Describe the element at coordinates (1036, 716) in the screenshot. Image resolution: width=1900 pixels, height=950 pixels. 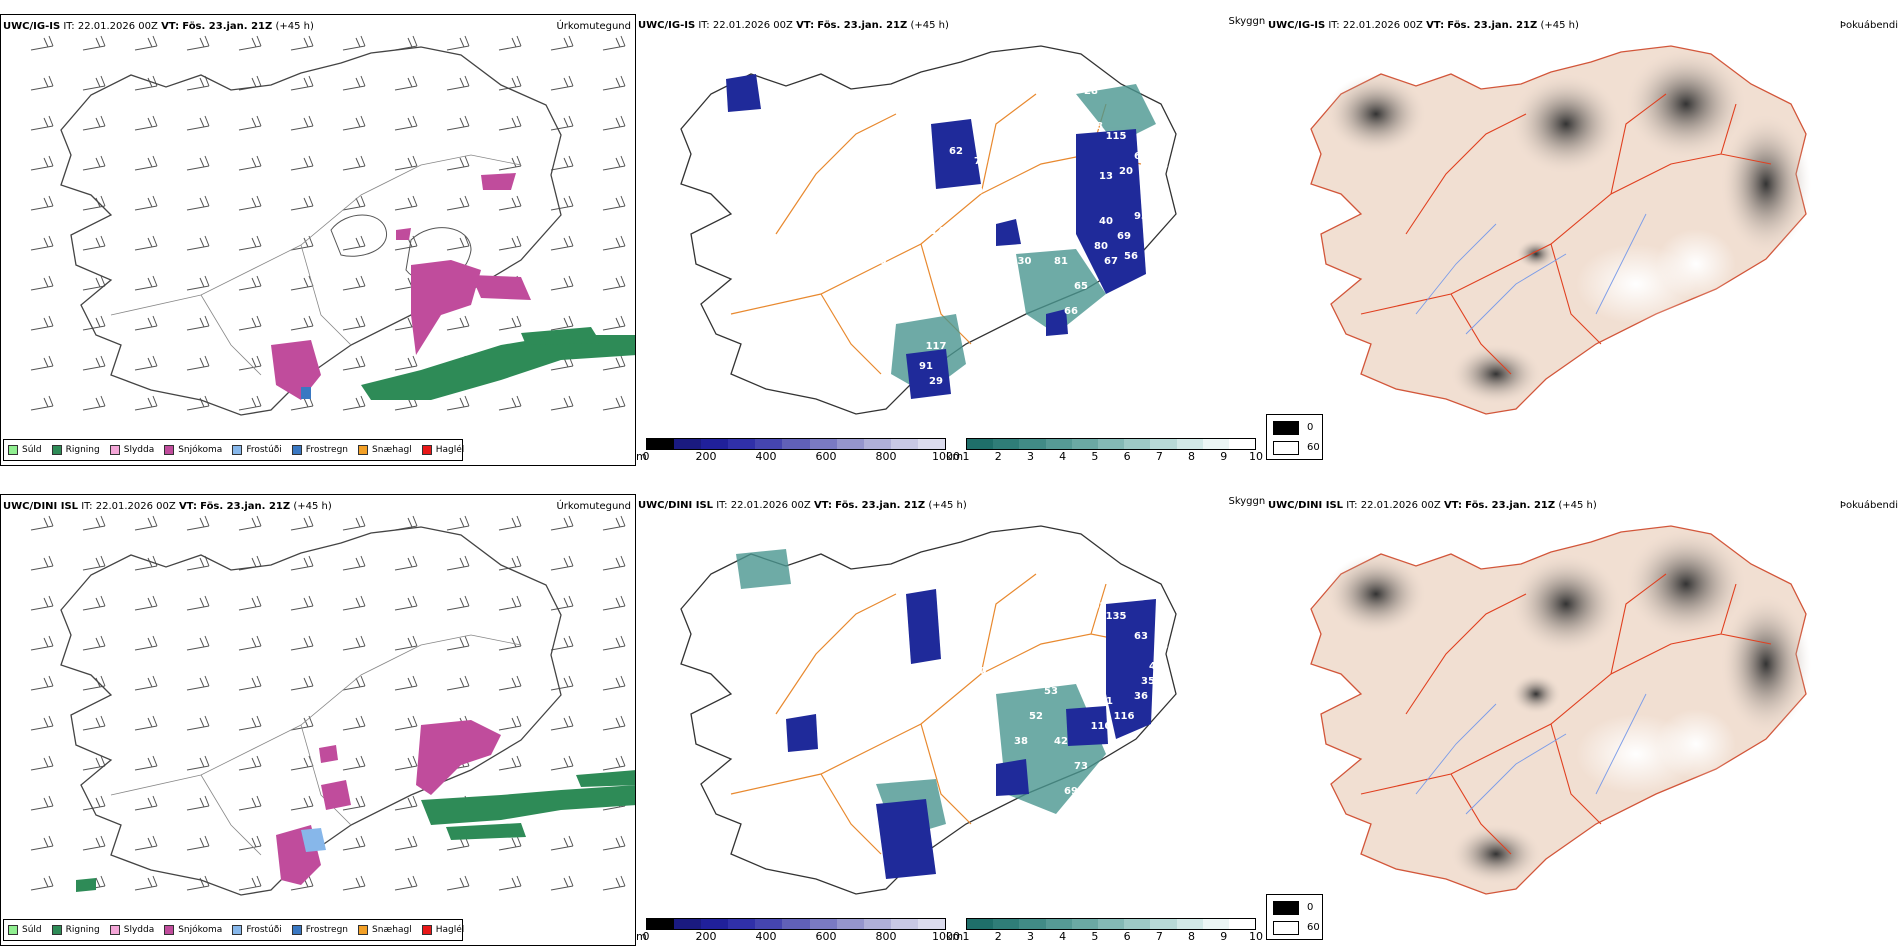
I see `cloud-base-label: 52` at that location.